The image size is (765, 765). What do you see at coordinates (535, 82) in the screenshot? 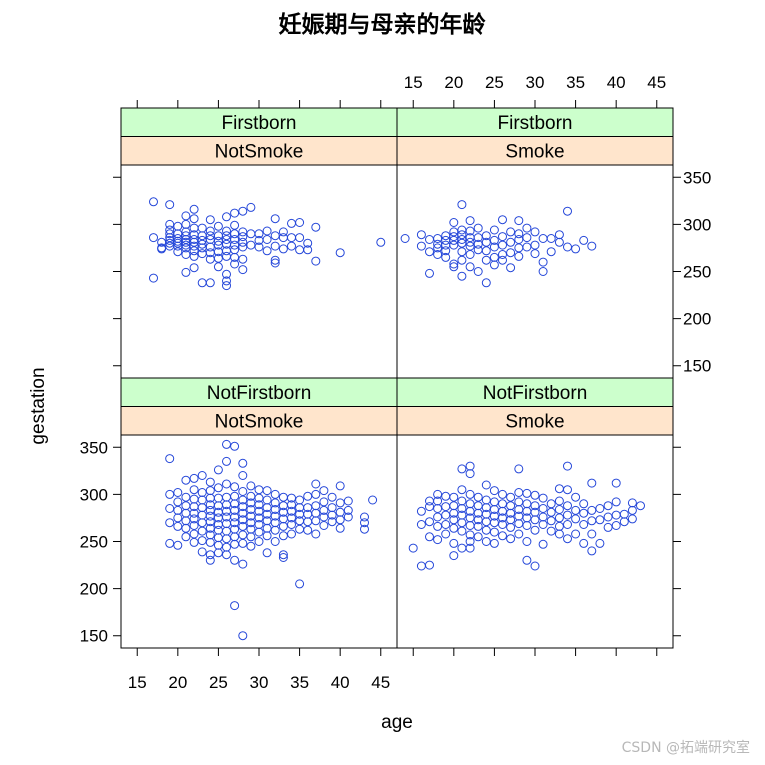
I see `x-tick-label-top: 30` at bounding box center [535, 82].